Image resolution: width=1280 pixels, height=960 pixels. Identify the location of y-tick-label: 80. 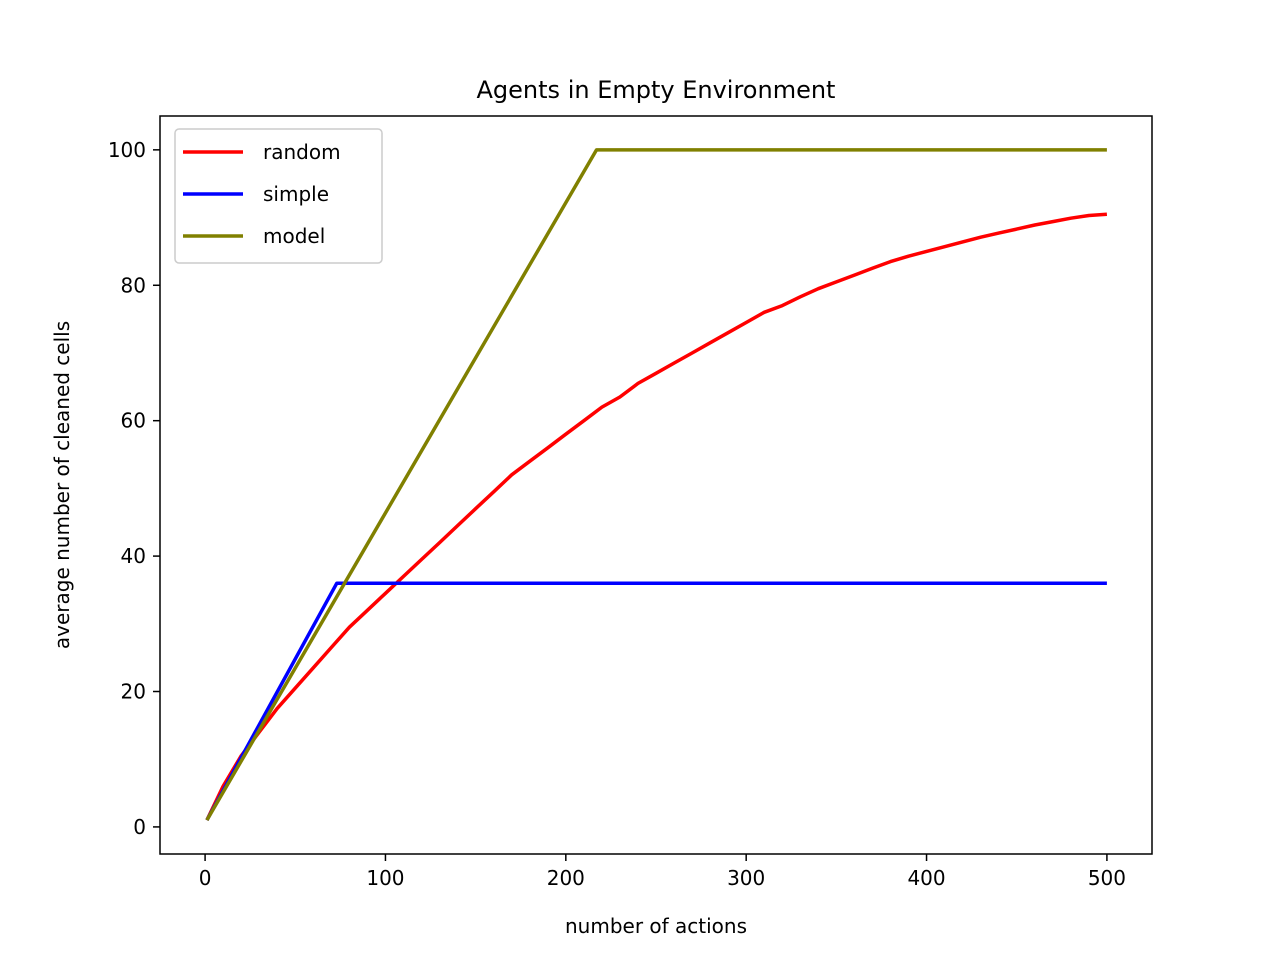
(133, 285).